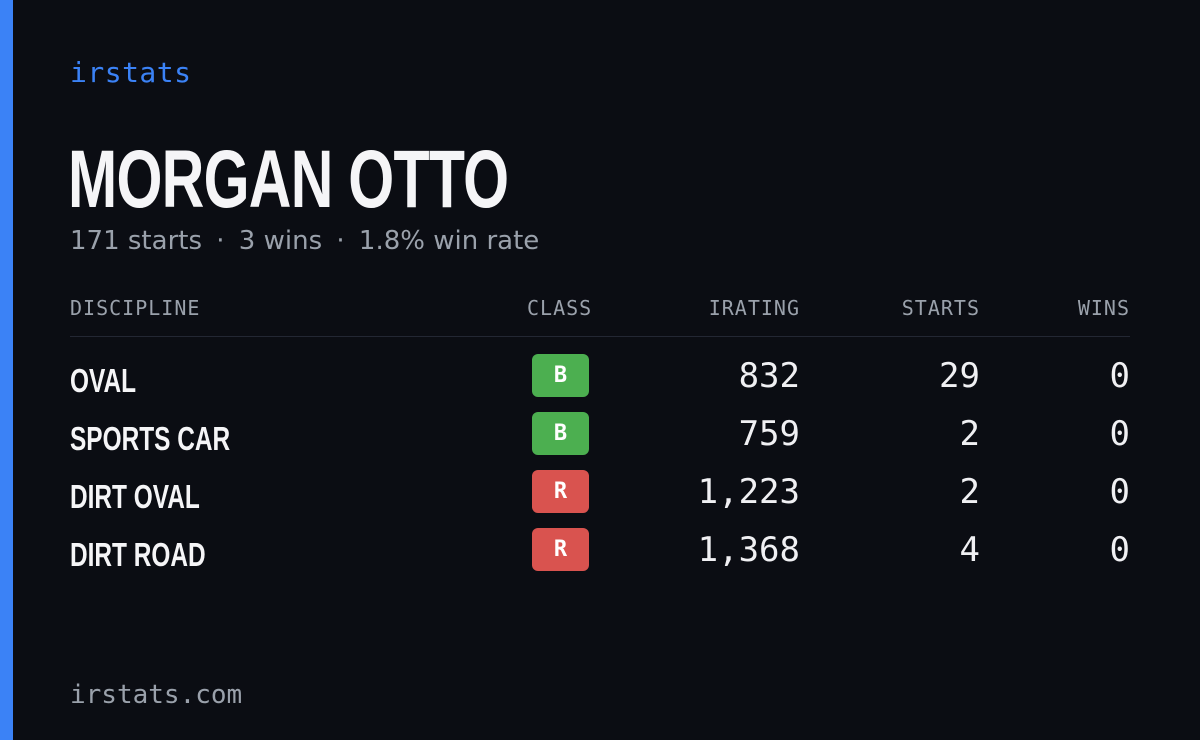  I want to click on table-row: OVAL B 832 29 0, so click(600, 383).